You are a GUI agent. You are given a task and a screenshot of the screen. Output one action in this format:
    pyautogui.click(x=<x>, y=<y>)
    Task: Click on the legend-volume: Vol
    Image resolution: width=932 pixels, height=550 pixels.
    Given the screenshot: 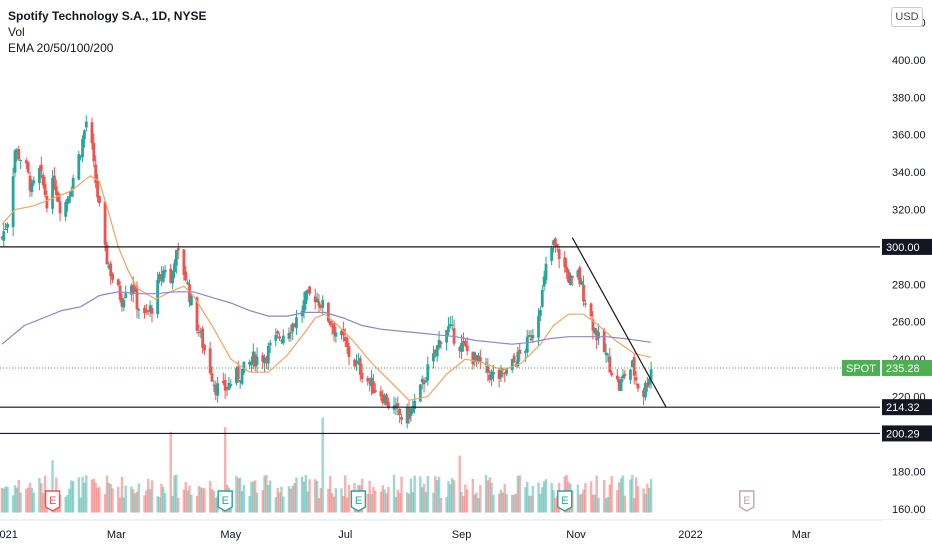 What is the action you would take?
    pyautogui.click(x=16, y=32)
    